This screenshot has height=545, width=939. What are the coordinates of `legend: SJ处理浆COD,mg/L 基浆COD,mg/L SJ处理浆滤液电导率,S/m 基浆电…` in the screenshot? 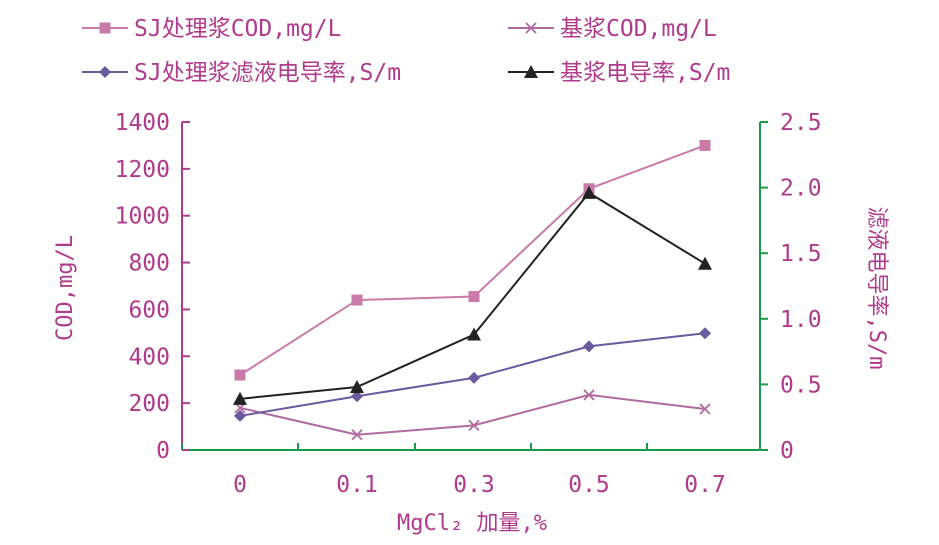 It's located at (406, 51).